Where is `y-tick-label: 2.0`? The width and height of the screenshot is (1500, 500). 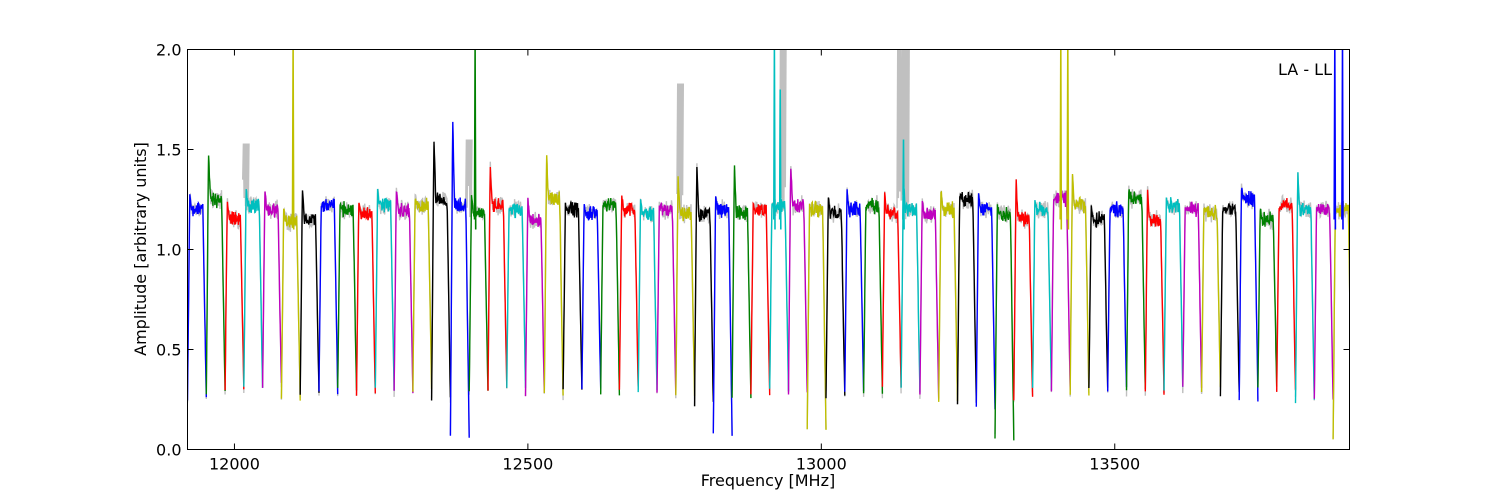
y-tick-label: 2.0 is located at coordinates (168, 50).